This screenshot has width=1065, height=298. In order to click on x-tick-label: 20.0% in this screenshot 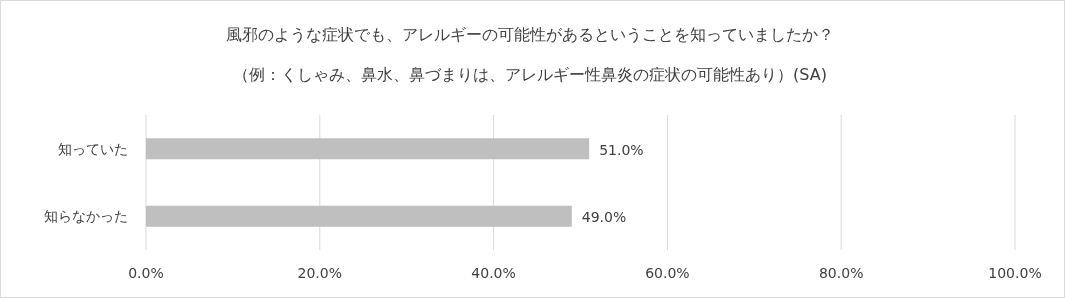, I will do `click(320, 273)`.